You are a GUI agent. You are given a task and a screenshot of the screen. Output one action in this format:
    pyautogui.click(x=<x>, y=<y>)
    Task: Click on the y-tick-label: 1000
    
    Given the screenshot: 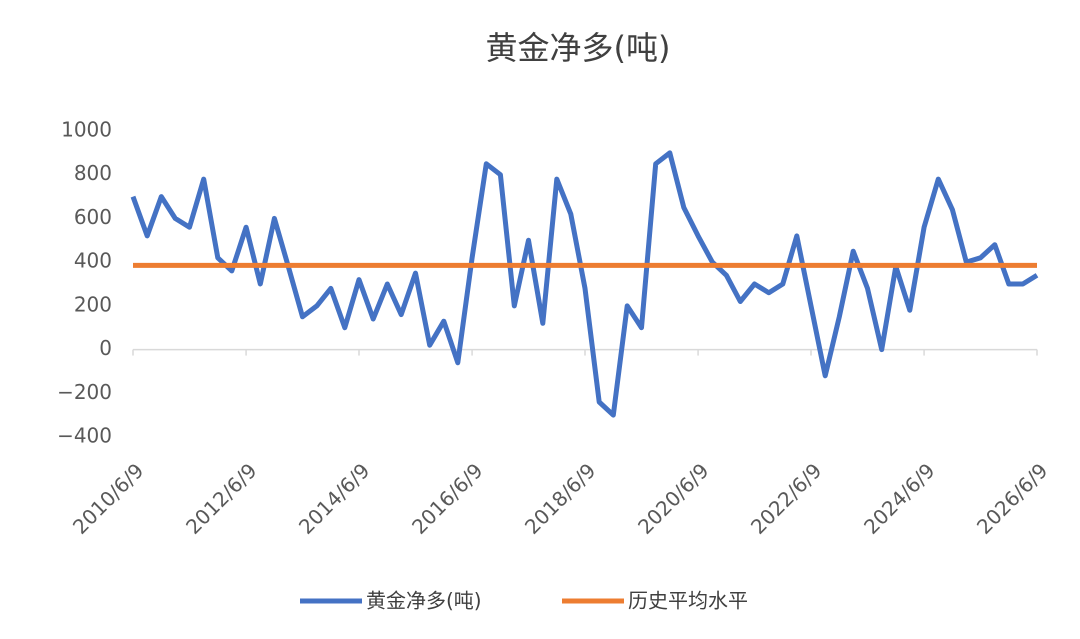 What is the action you would take?
    pyautogui.click(x=86, y=130)
    